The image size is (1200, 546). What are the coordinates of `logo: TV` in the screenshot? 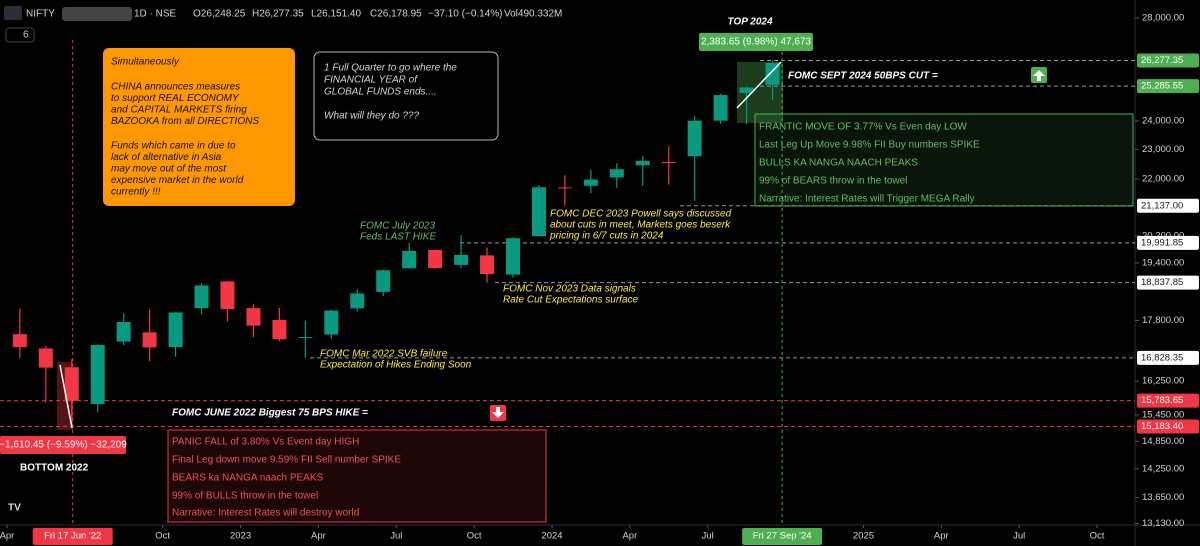 It's located at (14, 508).